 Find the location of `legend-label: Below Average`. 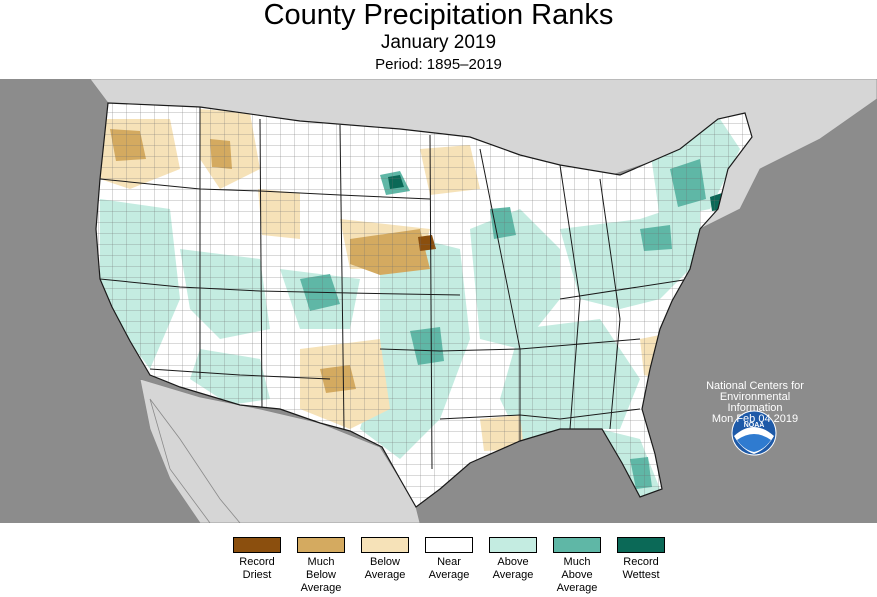

legend-label: Below Average is located at coordinates (385, 569).